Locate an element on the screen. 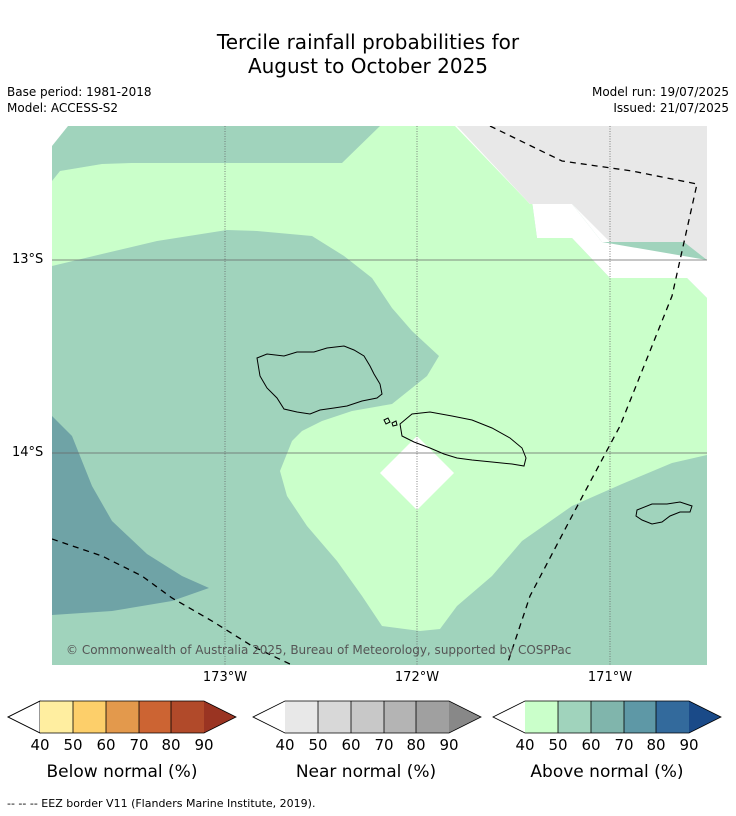  tick-below-40: 40 is located at coordinates (40, 745).